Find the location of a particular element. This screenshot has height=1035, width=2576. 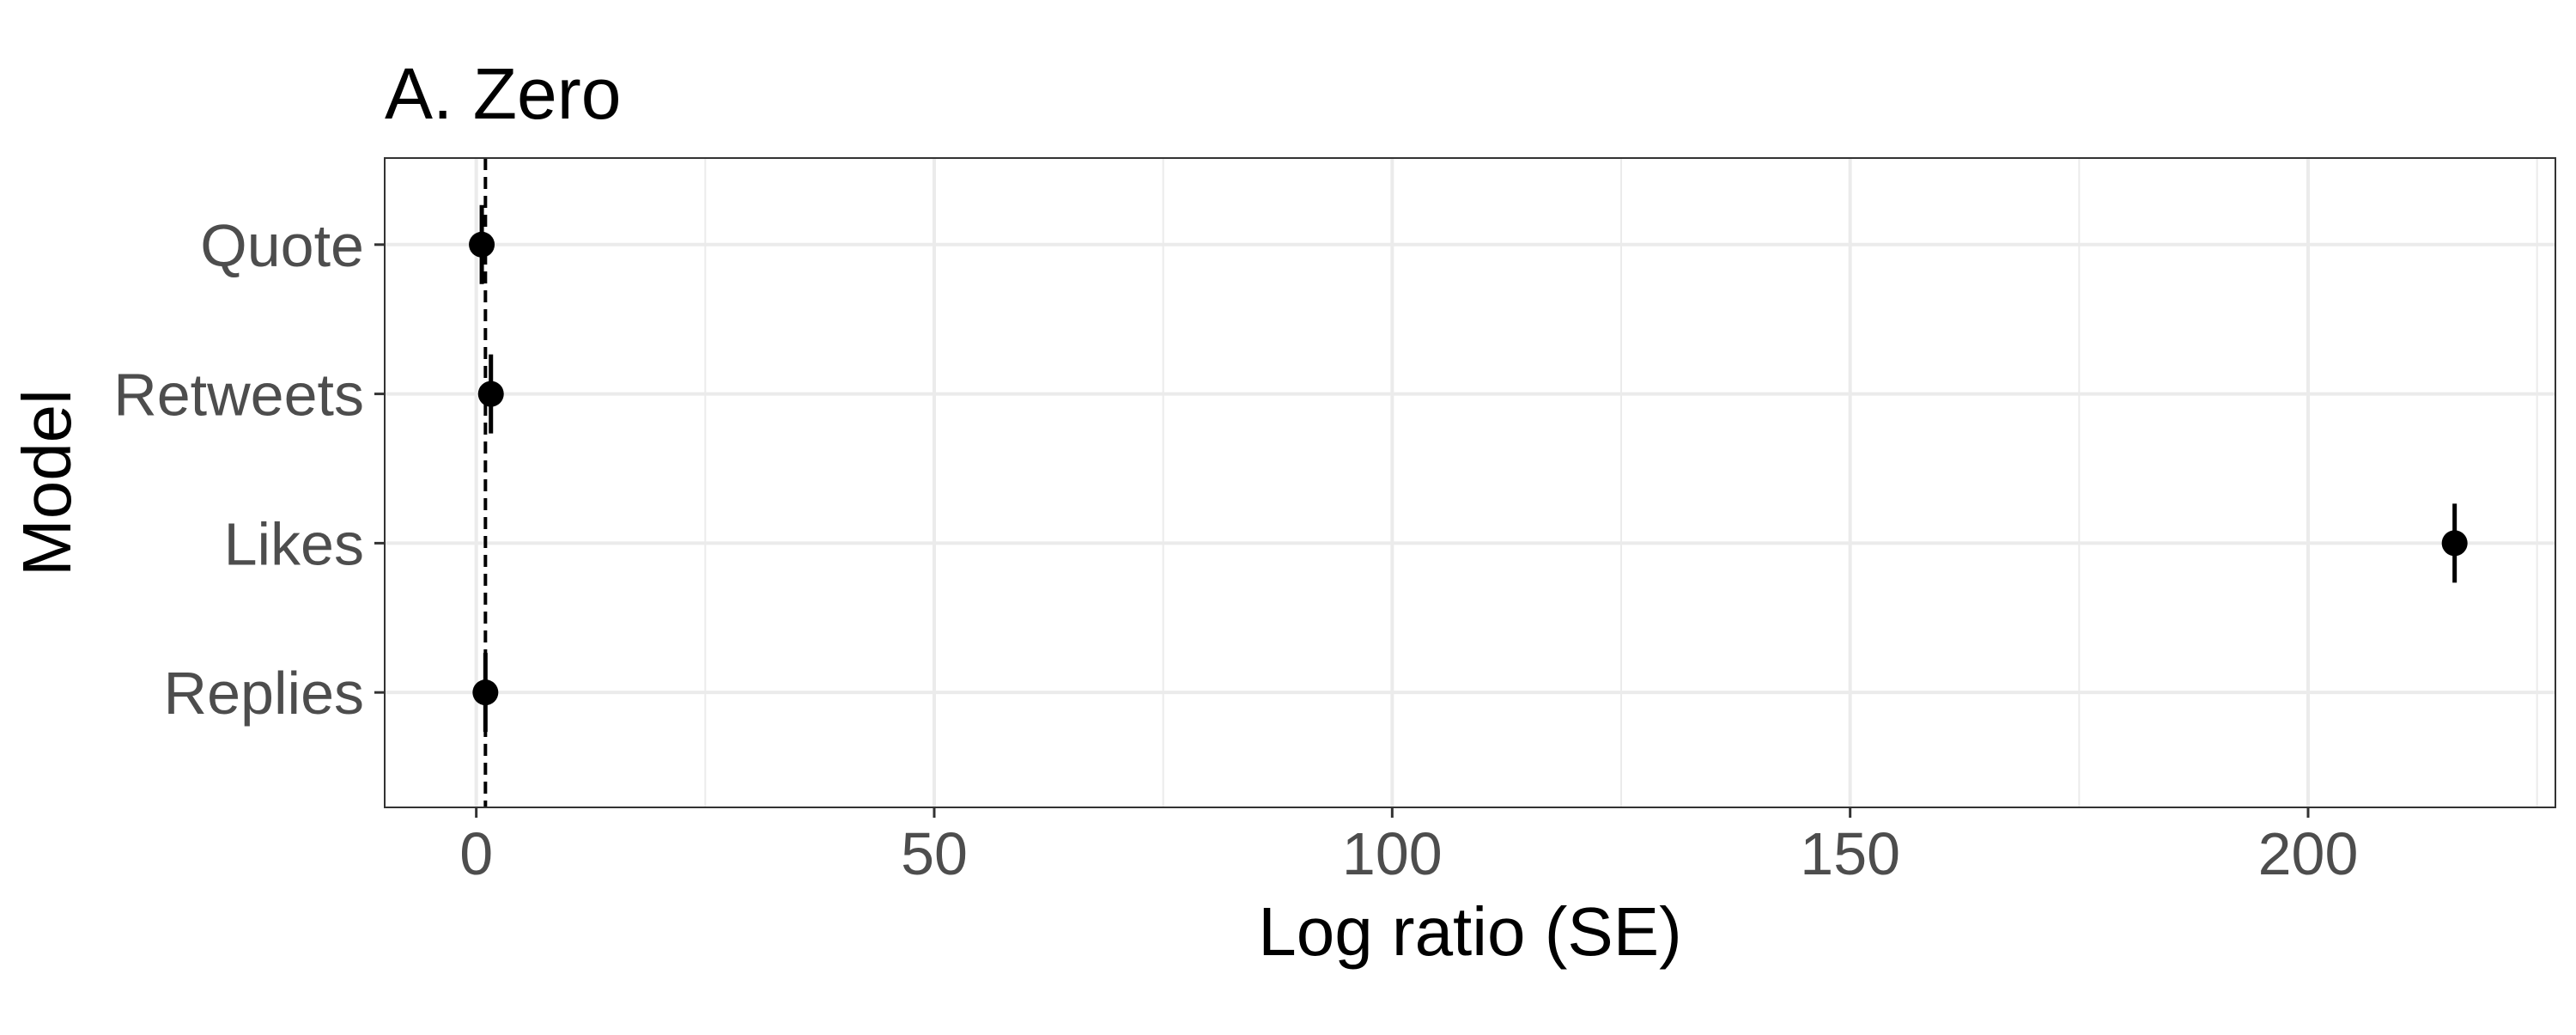

x-tick-label: 50 is located at coordinates (935, 853).